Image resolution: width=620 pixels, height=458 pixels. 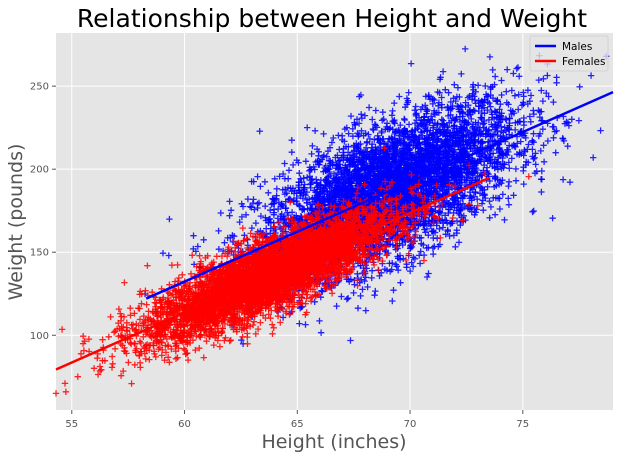 I want to click on y-tick-label: 150, so click(x=39, y=253).